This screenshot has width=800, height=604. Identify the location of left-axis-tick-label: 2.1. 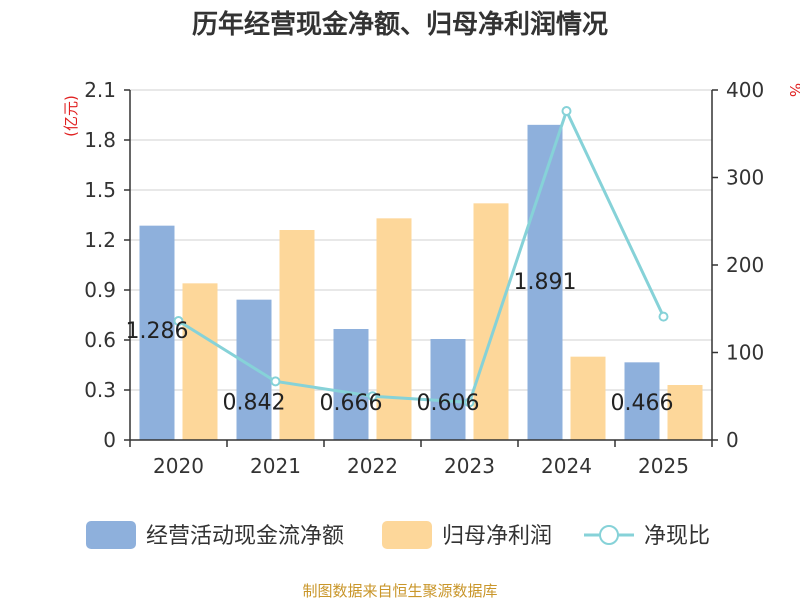
(100, 90).